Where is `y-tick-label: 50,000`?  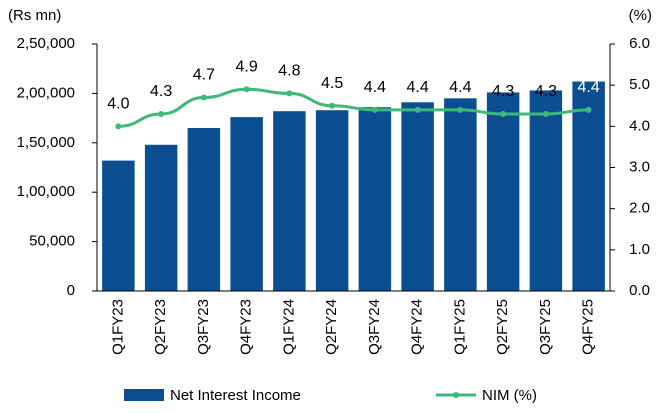 y-tick-label: 50,000 is located at coordinates (52, 241).